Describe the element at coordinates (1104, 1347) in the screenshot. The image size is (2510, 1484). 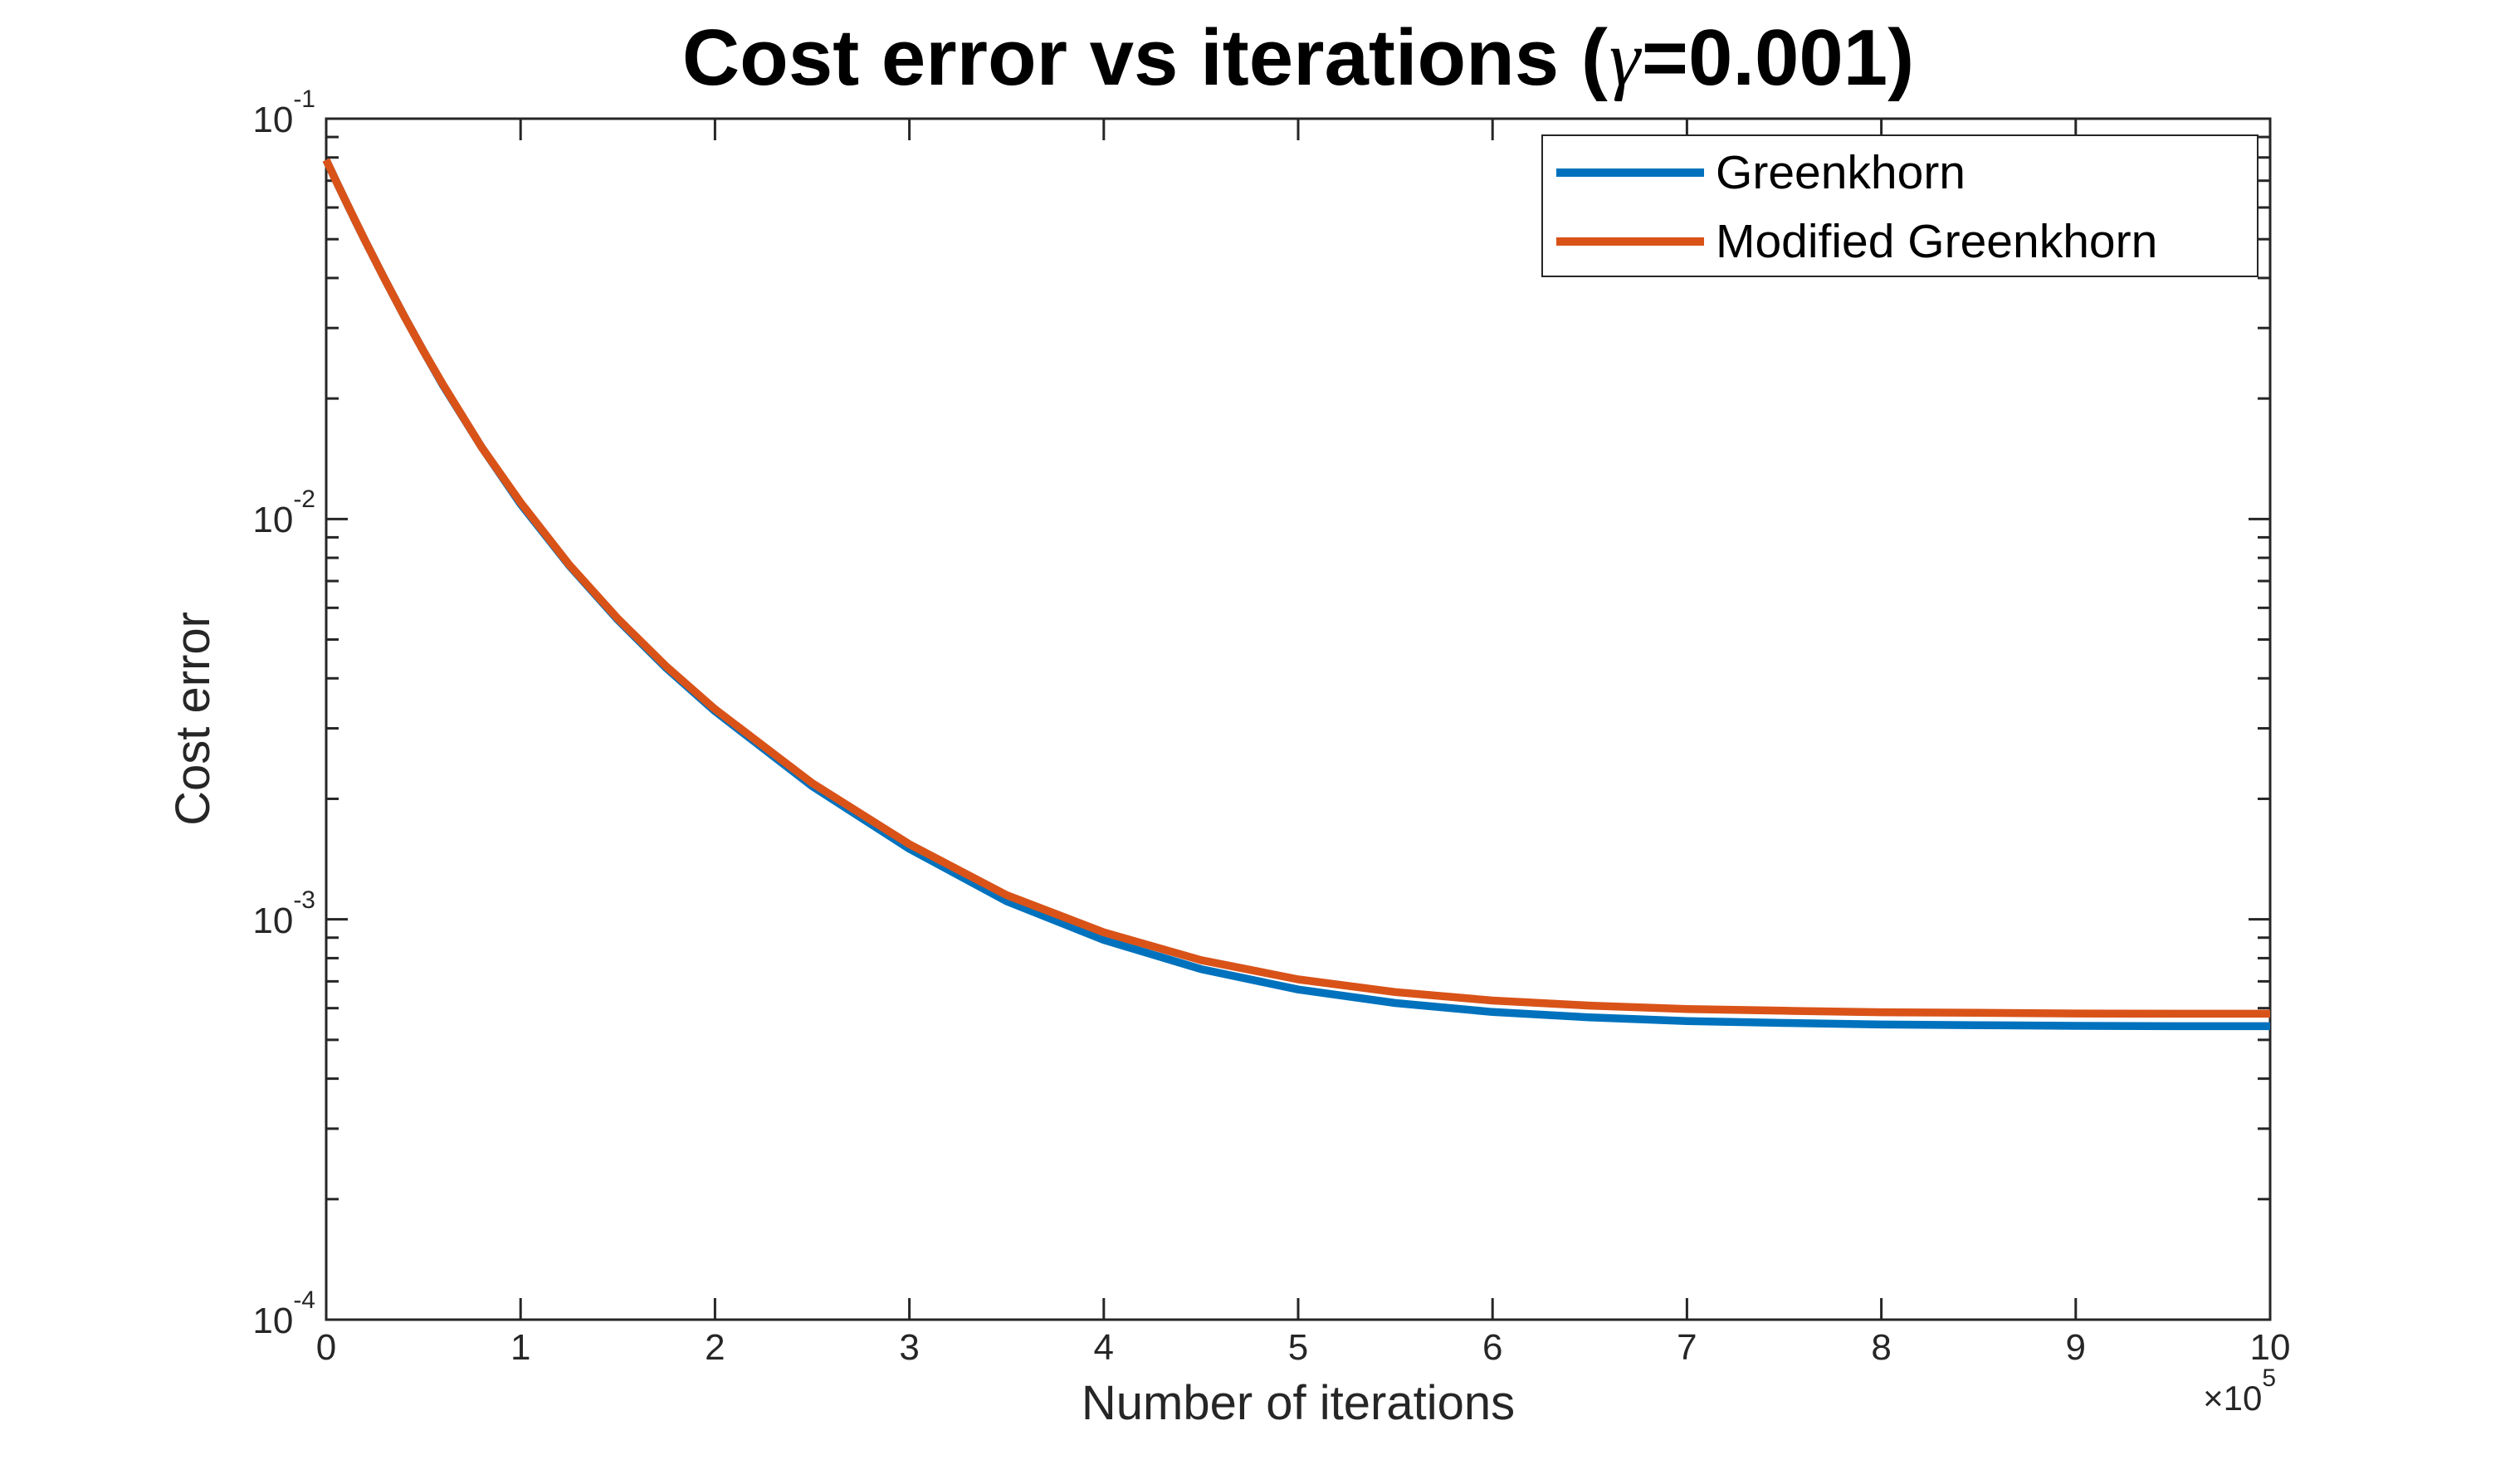
I see `x-tick-label-4: 4` at that location.